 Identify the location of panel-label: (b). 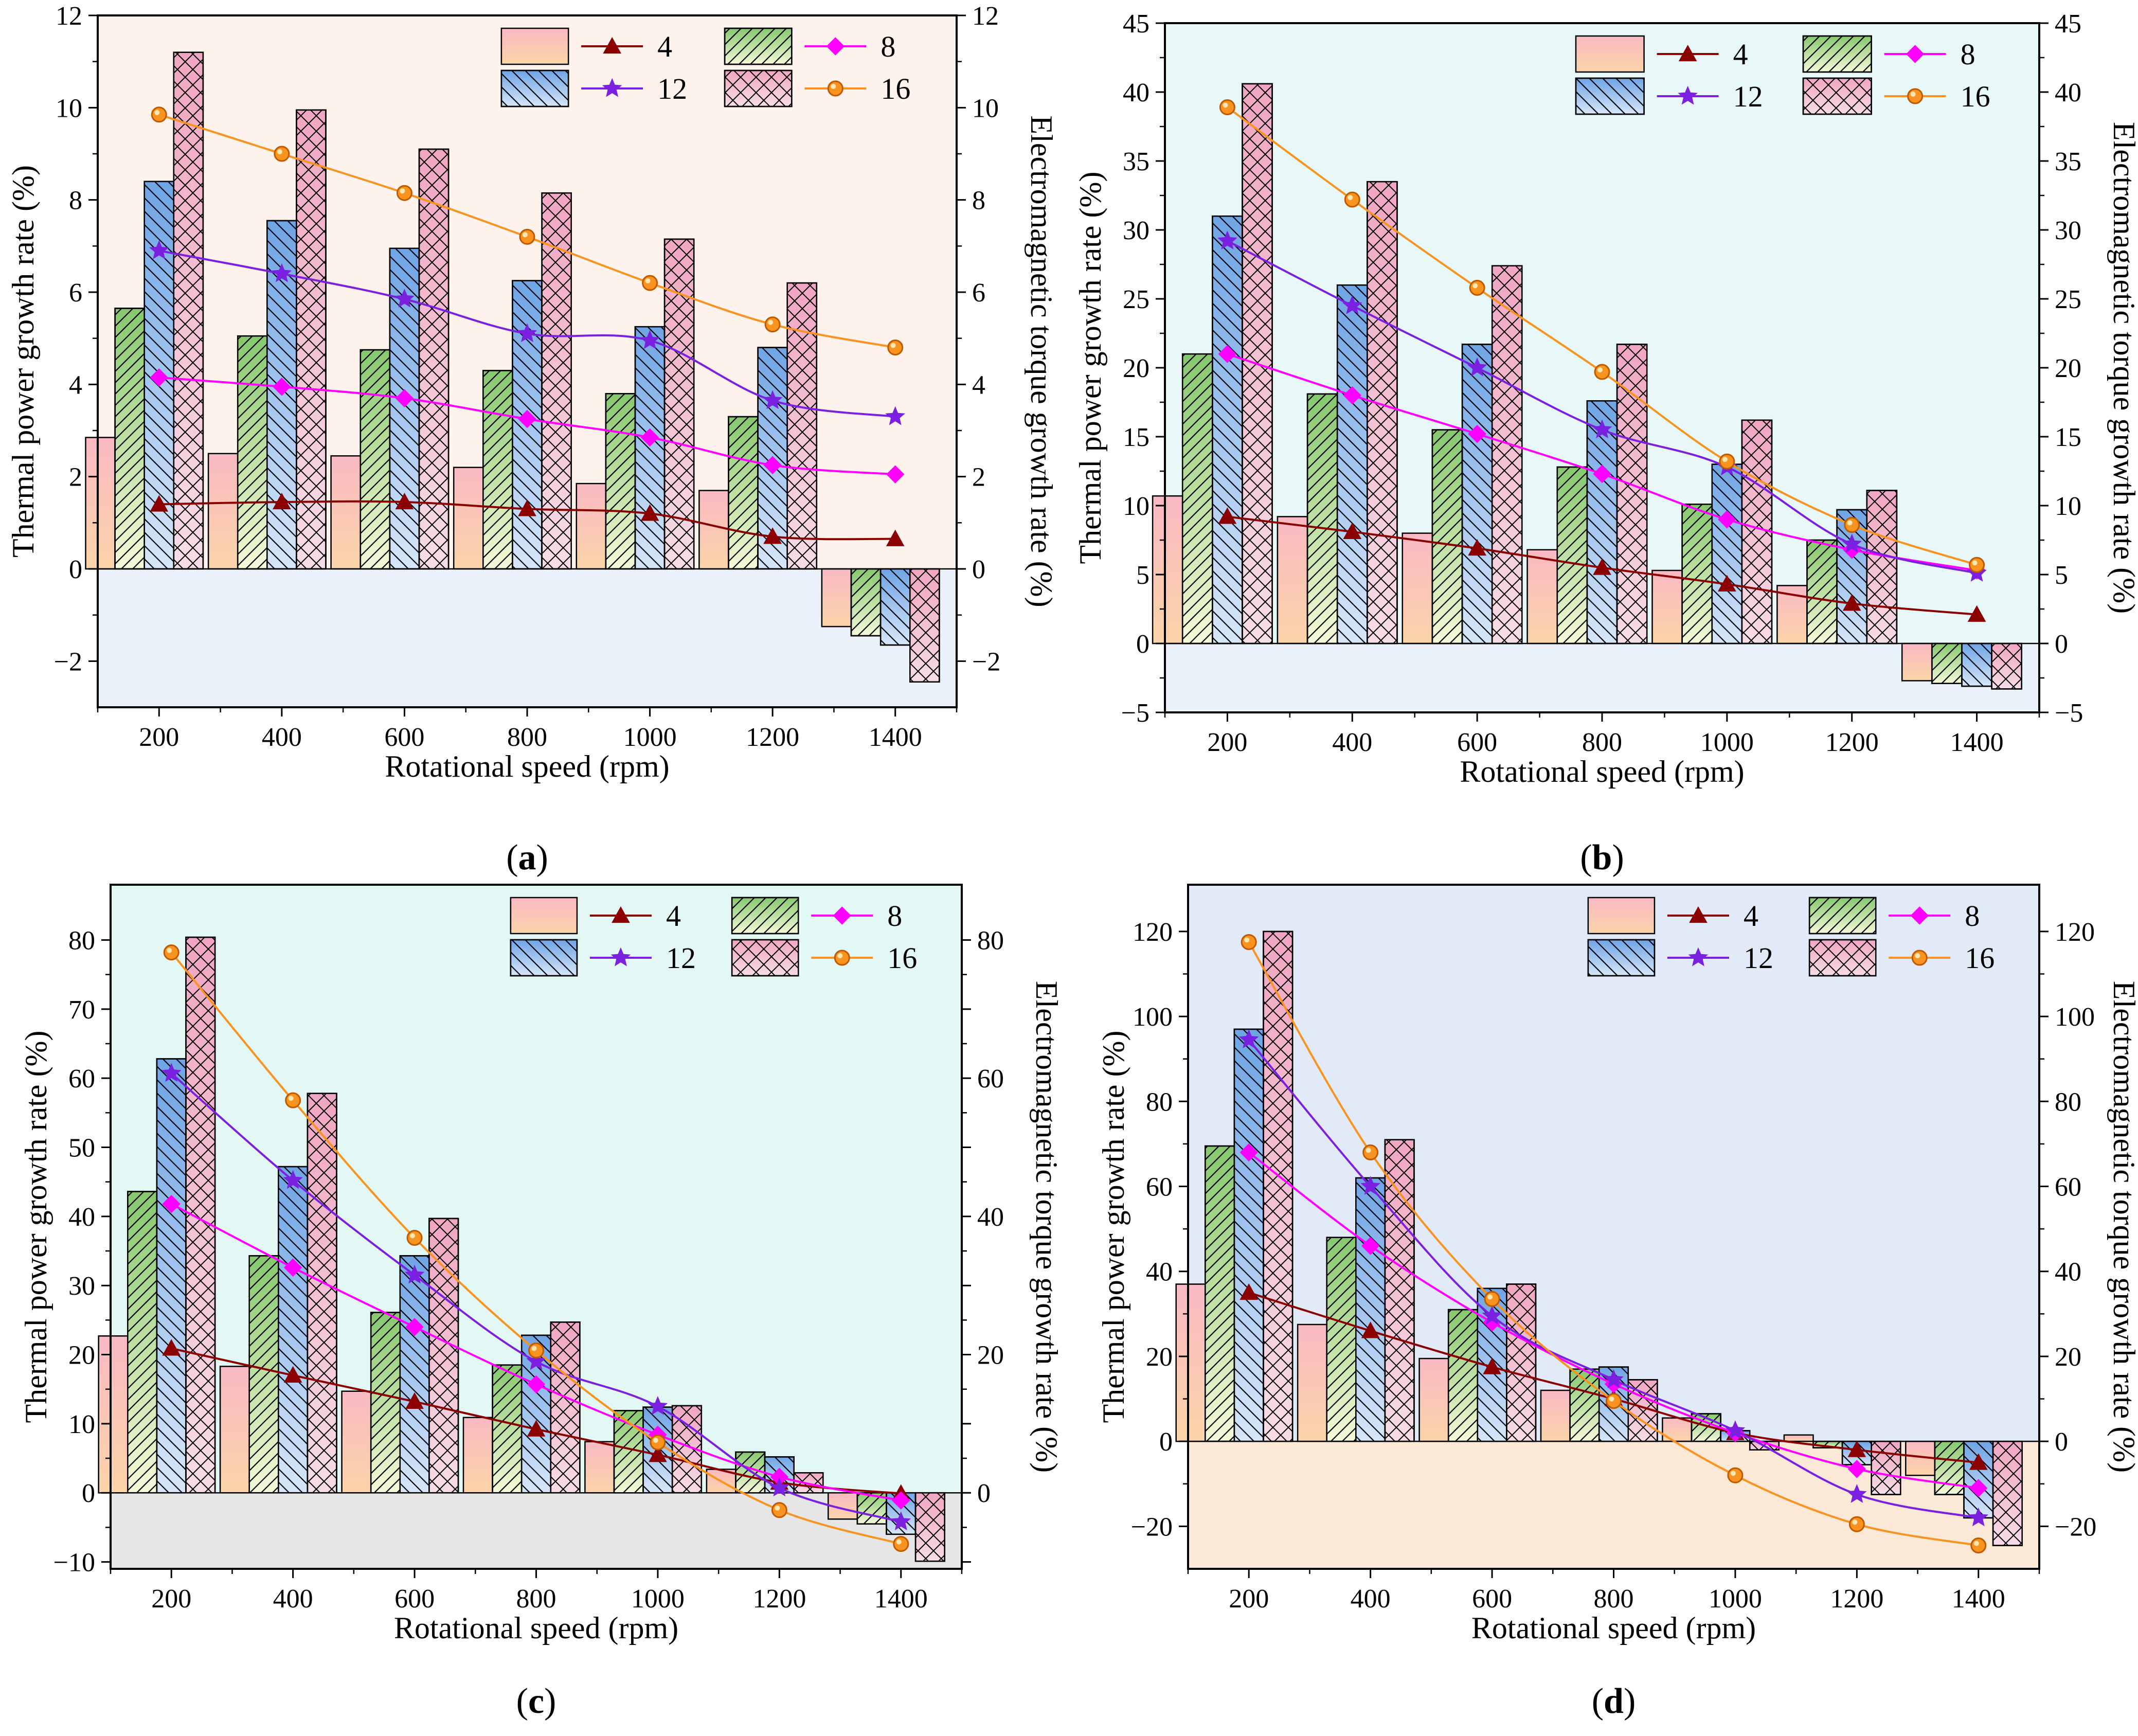
(1602, 858).